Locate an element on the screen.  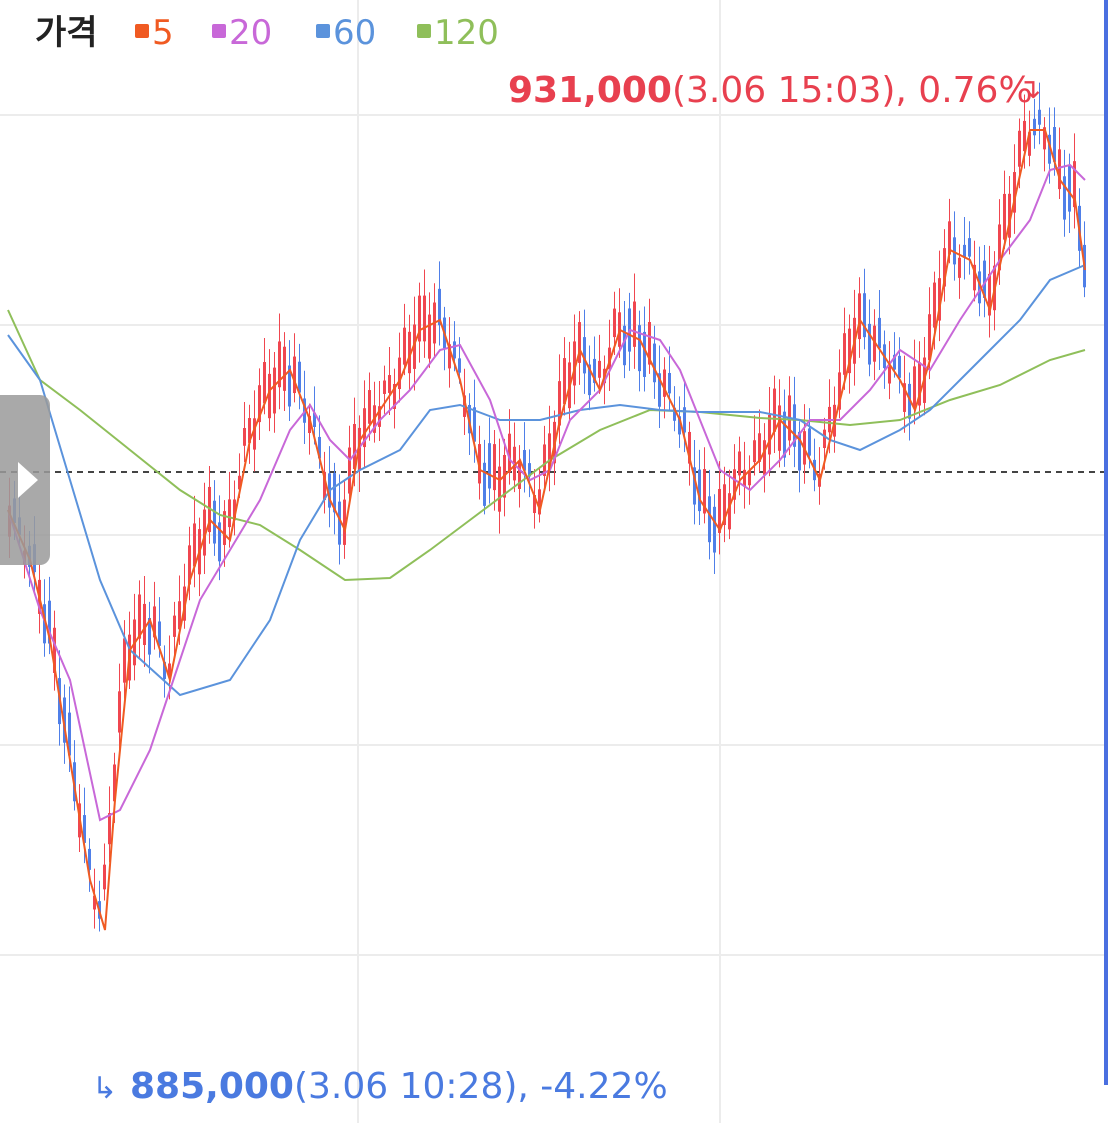
legend-label: 60 is located at coordinates (354, 33).